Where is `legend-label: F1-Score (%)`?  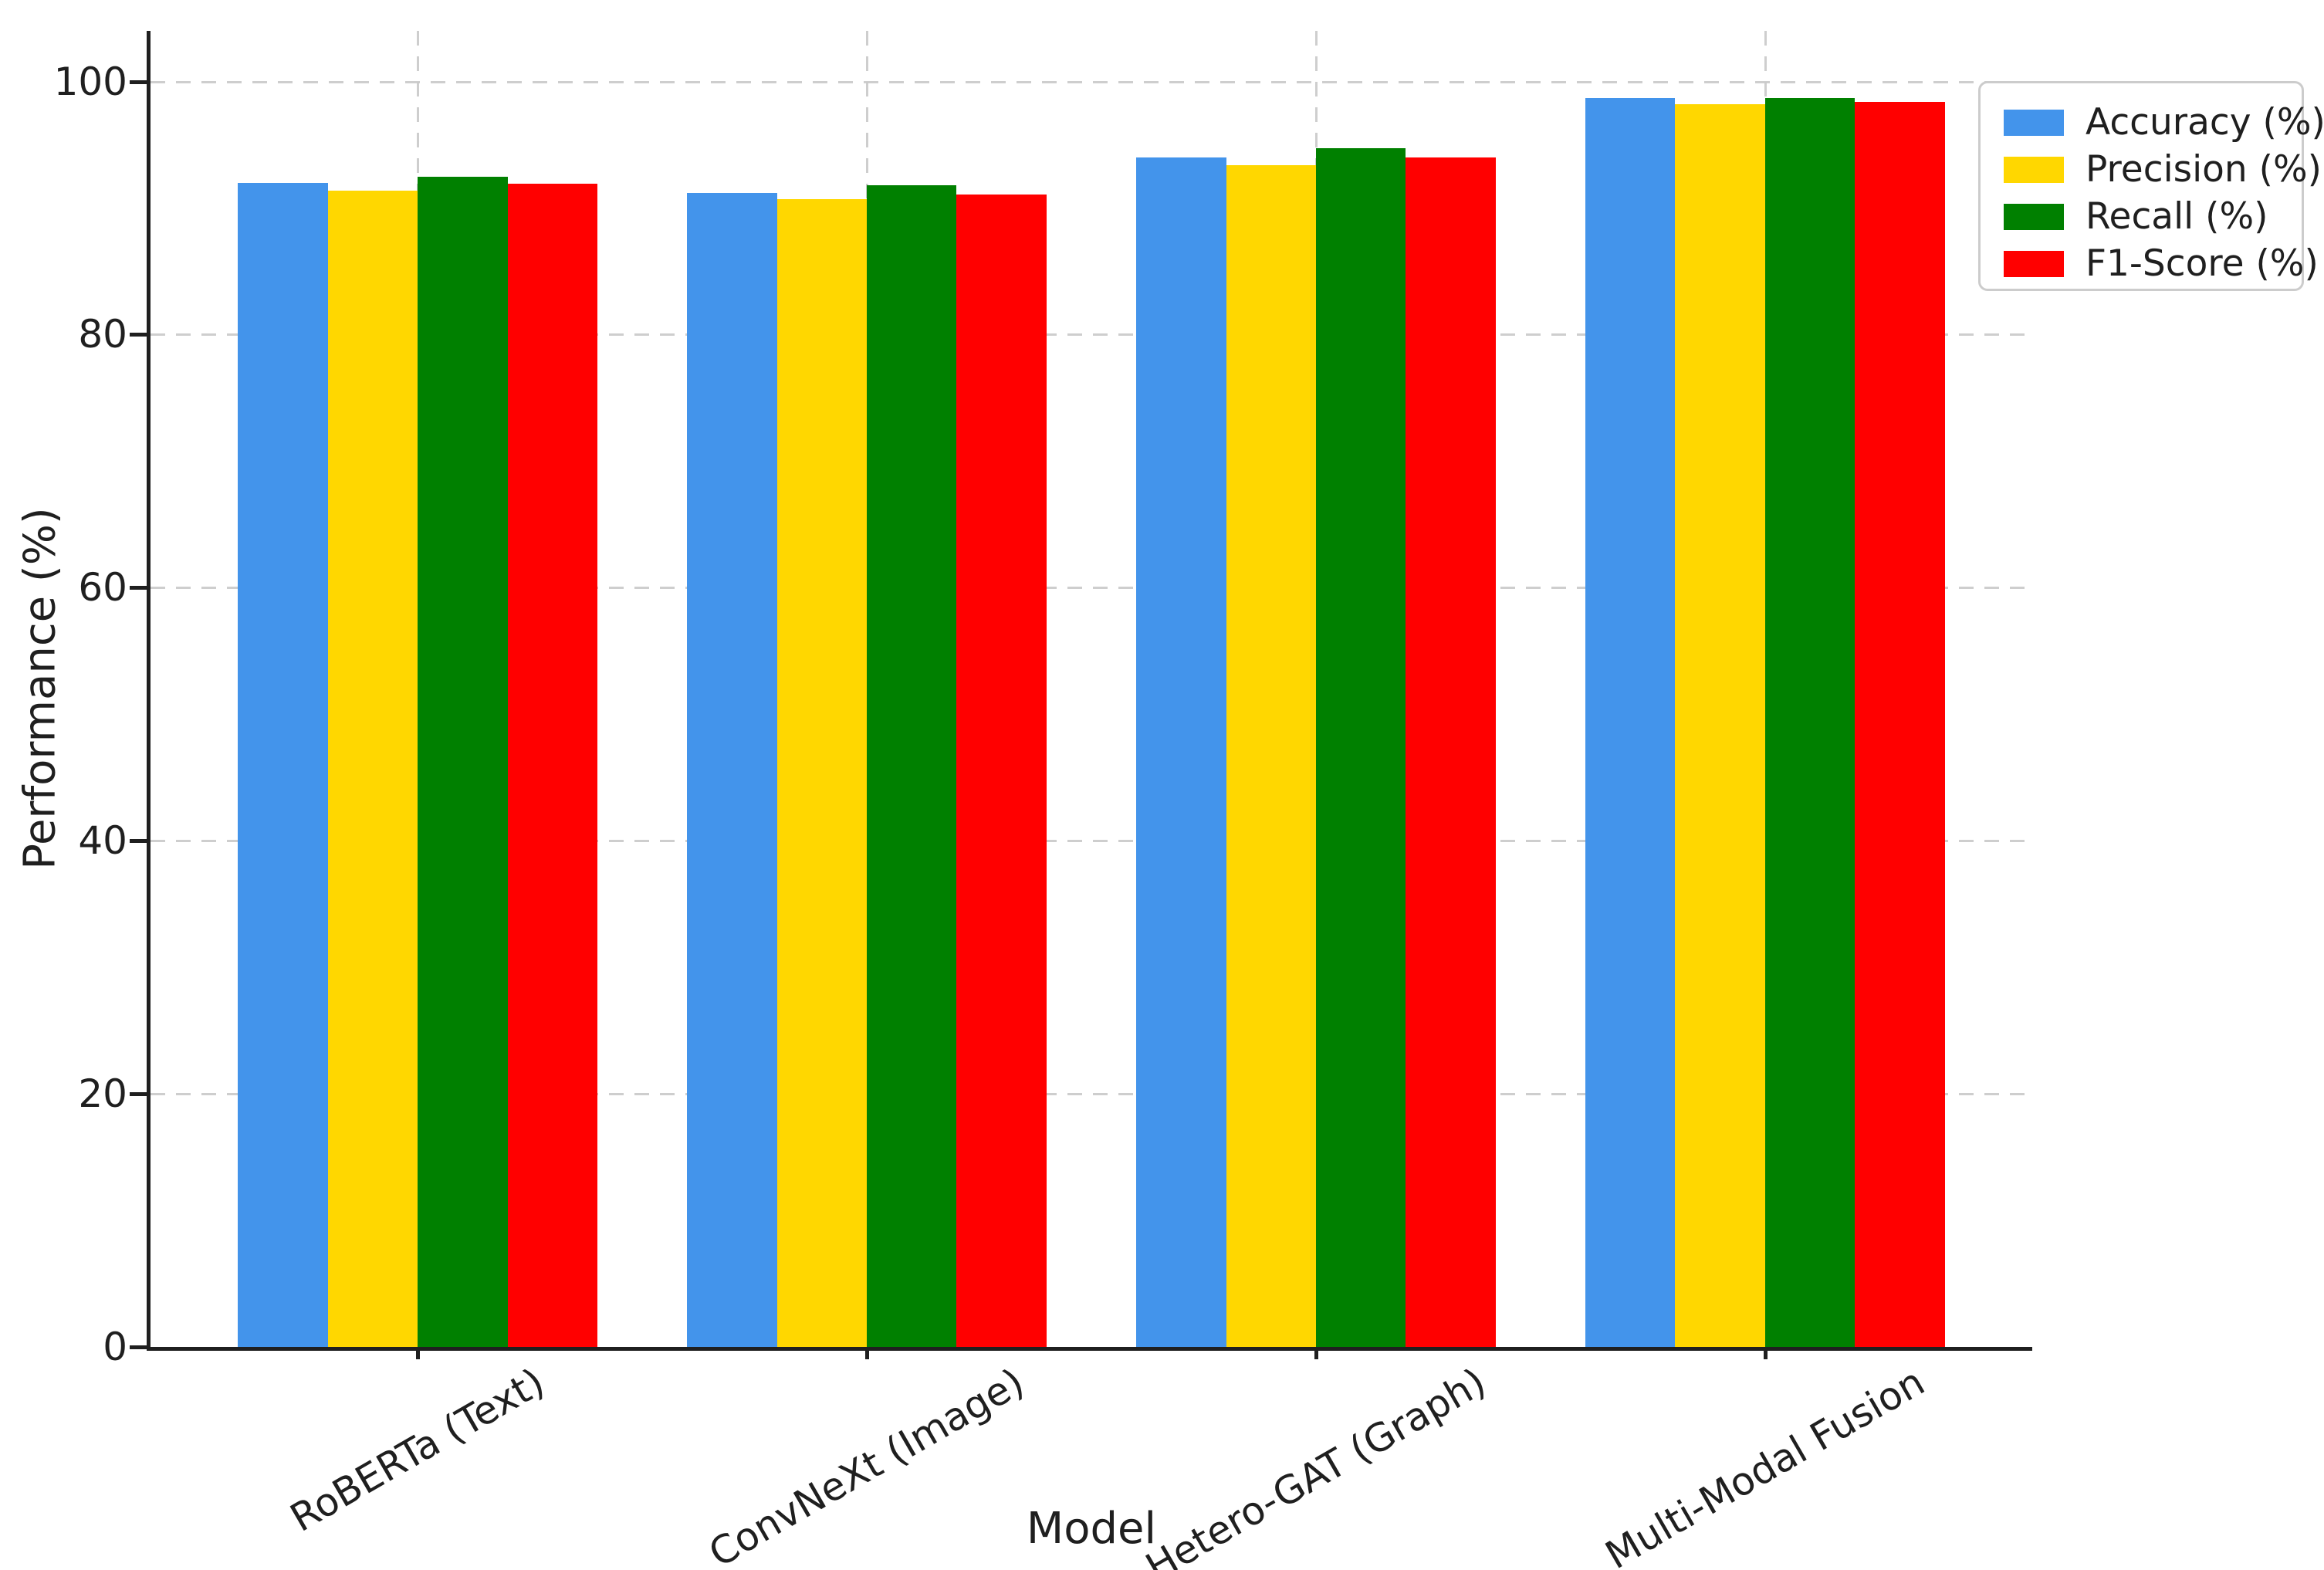 legend-label: F1-Score (%) is located at coordinates (2202, 263).